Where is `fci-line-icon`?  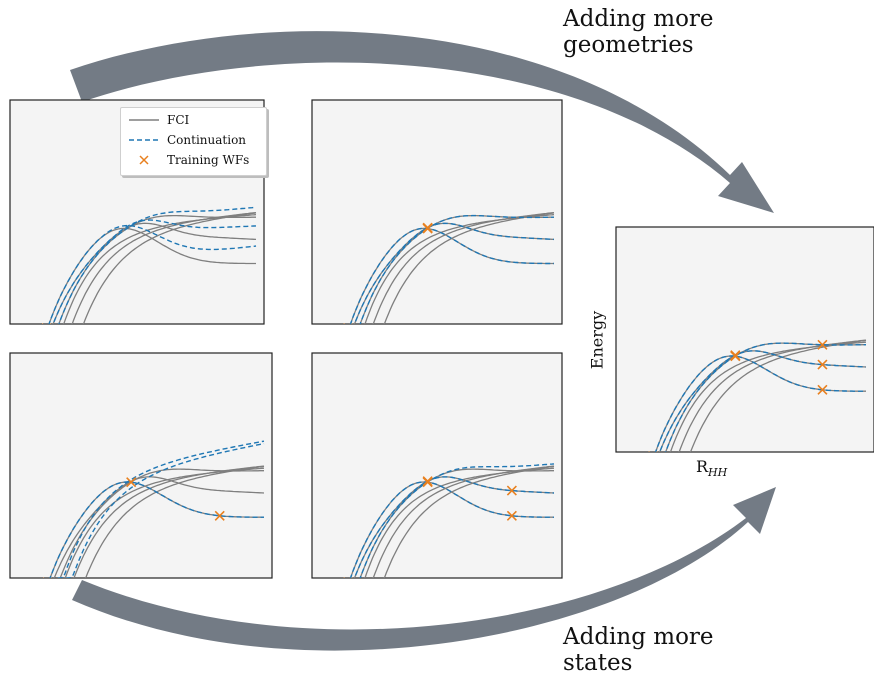 fci-line-icon is located at coordinates (144, 120).